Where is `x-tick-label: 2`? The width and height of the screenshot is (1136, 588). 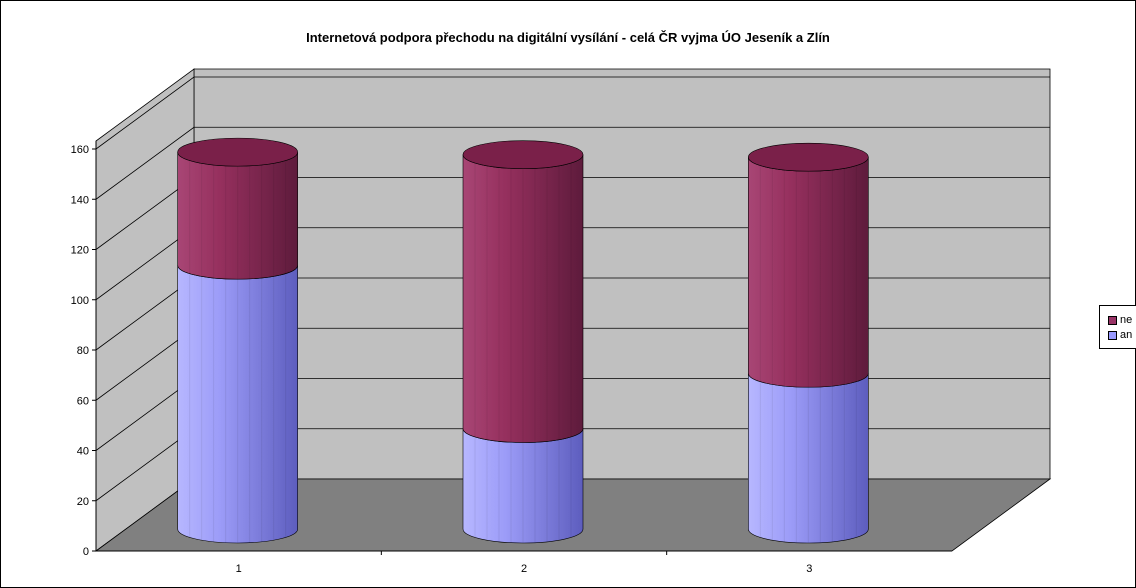
x-tick-label: 2 is located at coordinates (524, 569).